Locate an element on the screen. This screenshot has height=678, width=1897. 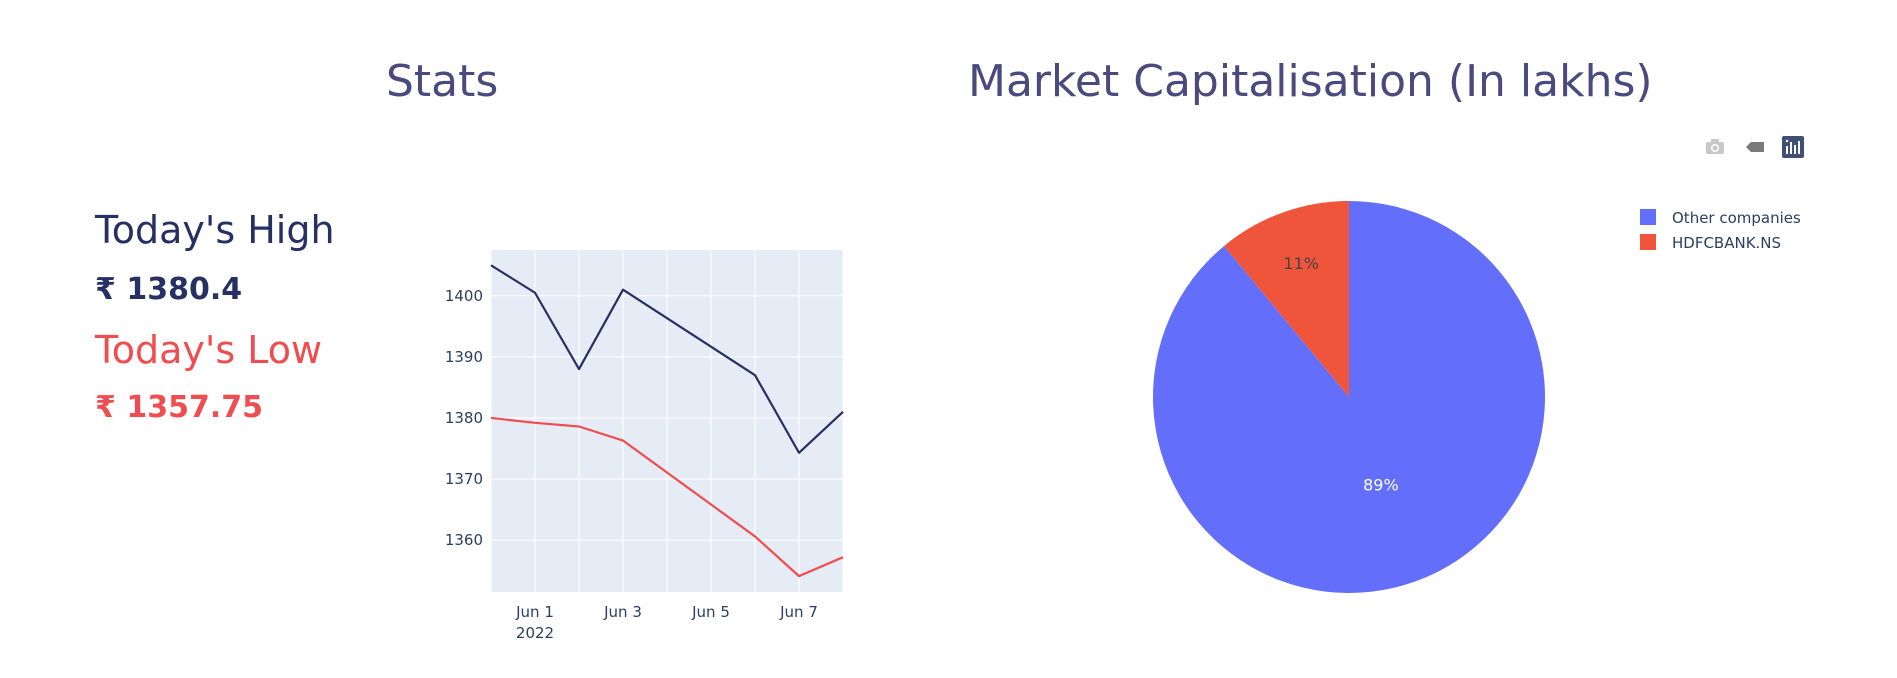
y-tick-label: 1400 is located at coordinates (464, 296).